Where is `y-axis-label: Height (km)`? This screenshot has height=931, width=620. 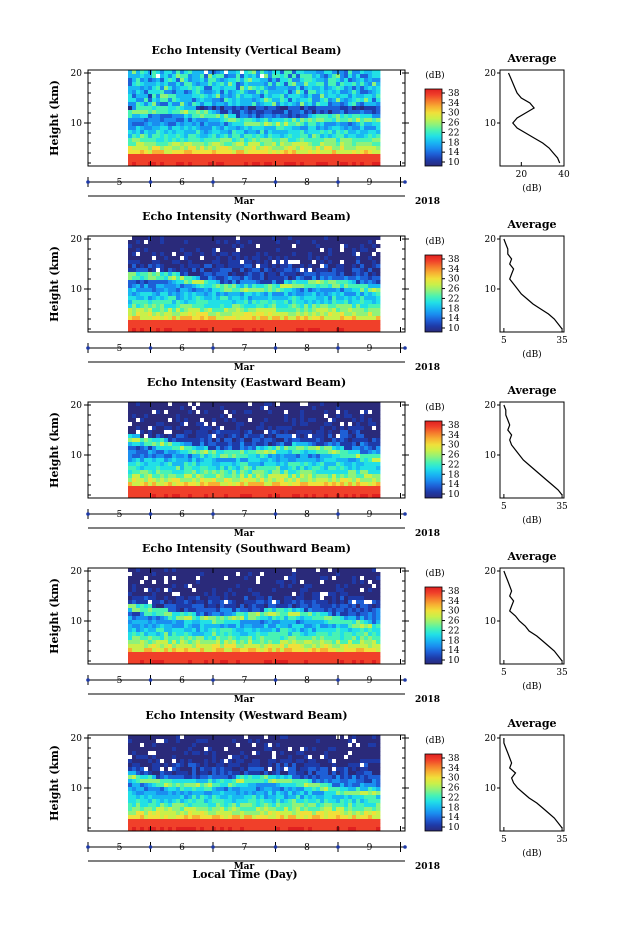
y-axis-label: Height (km) is located at coordinates (54, 284).